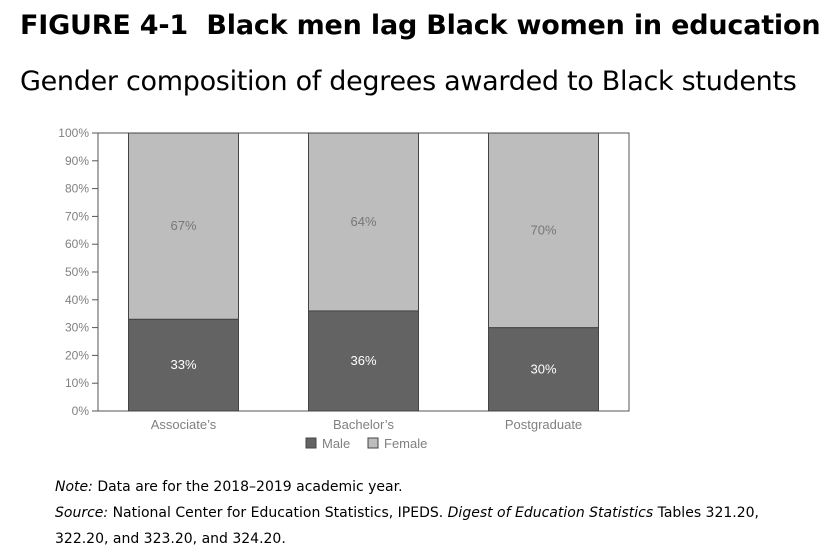 Image resolution: width=836 pixels, height=556 pixels. I want to click on x-category-label: Associate’s, so click(184, 424).